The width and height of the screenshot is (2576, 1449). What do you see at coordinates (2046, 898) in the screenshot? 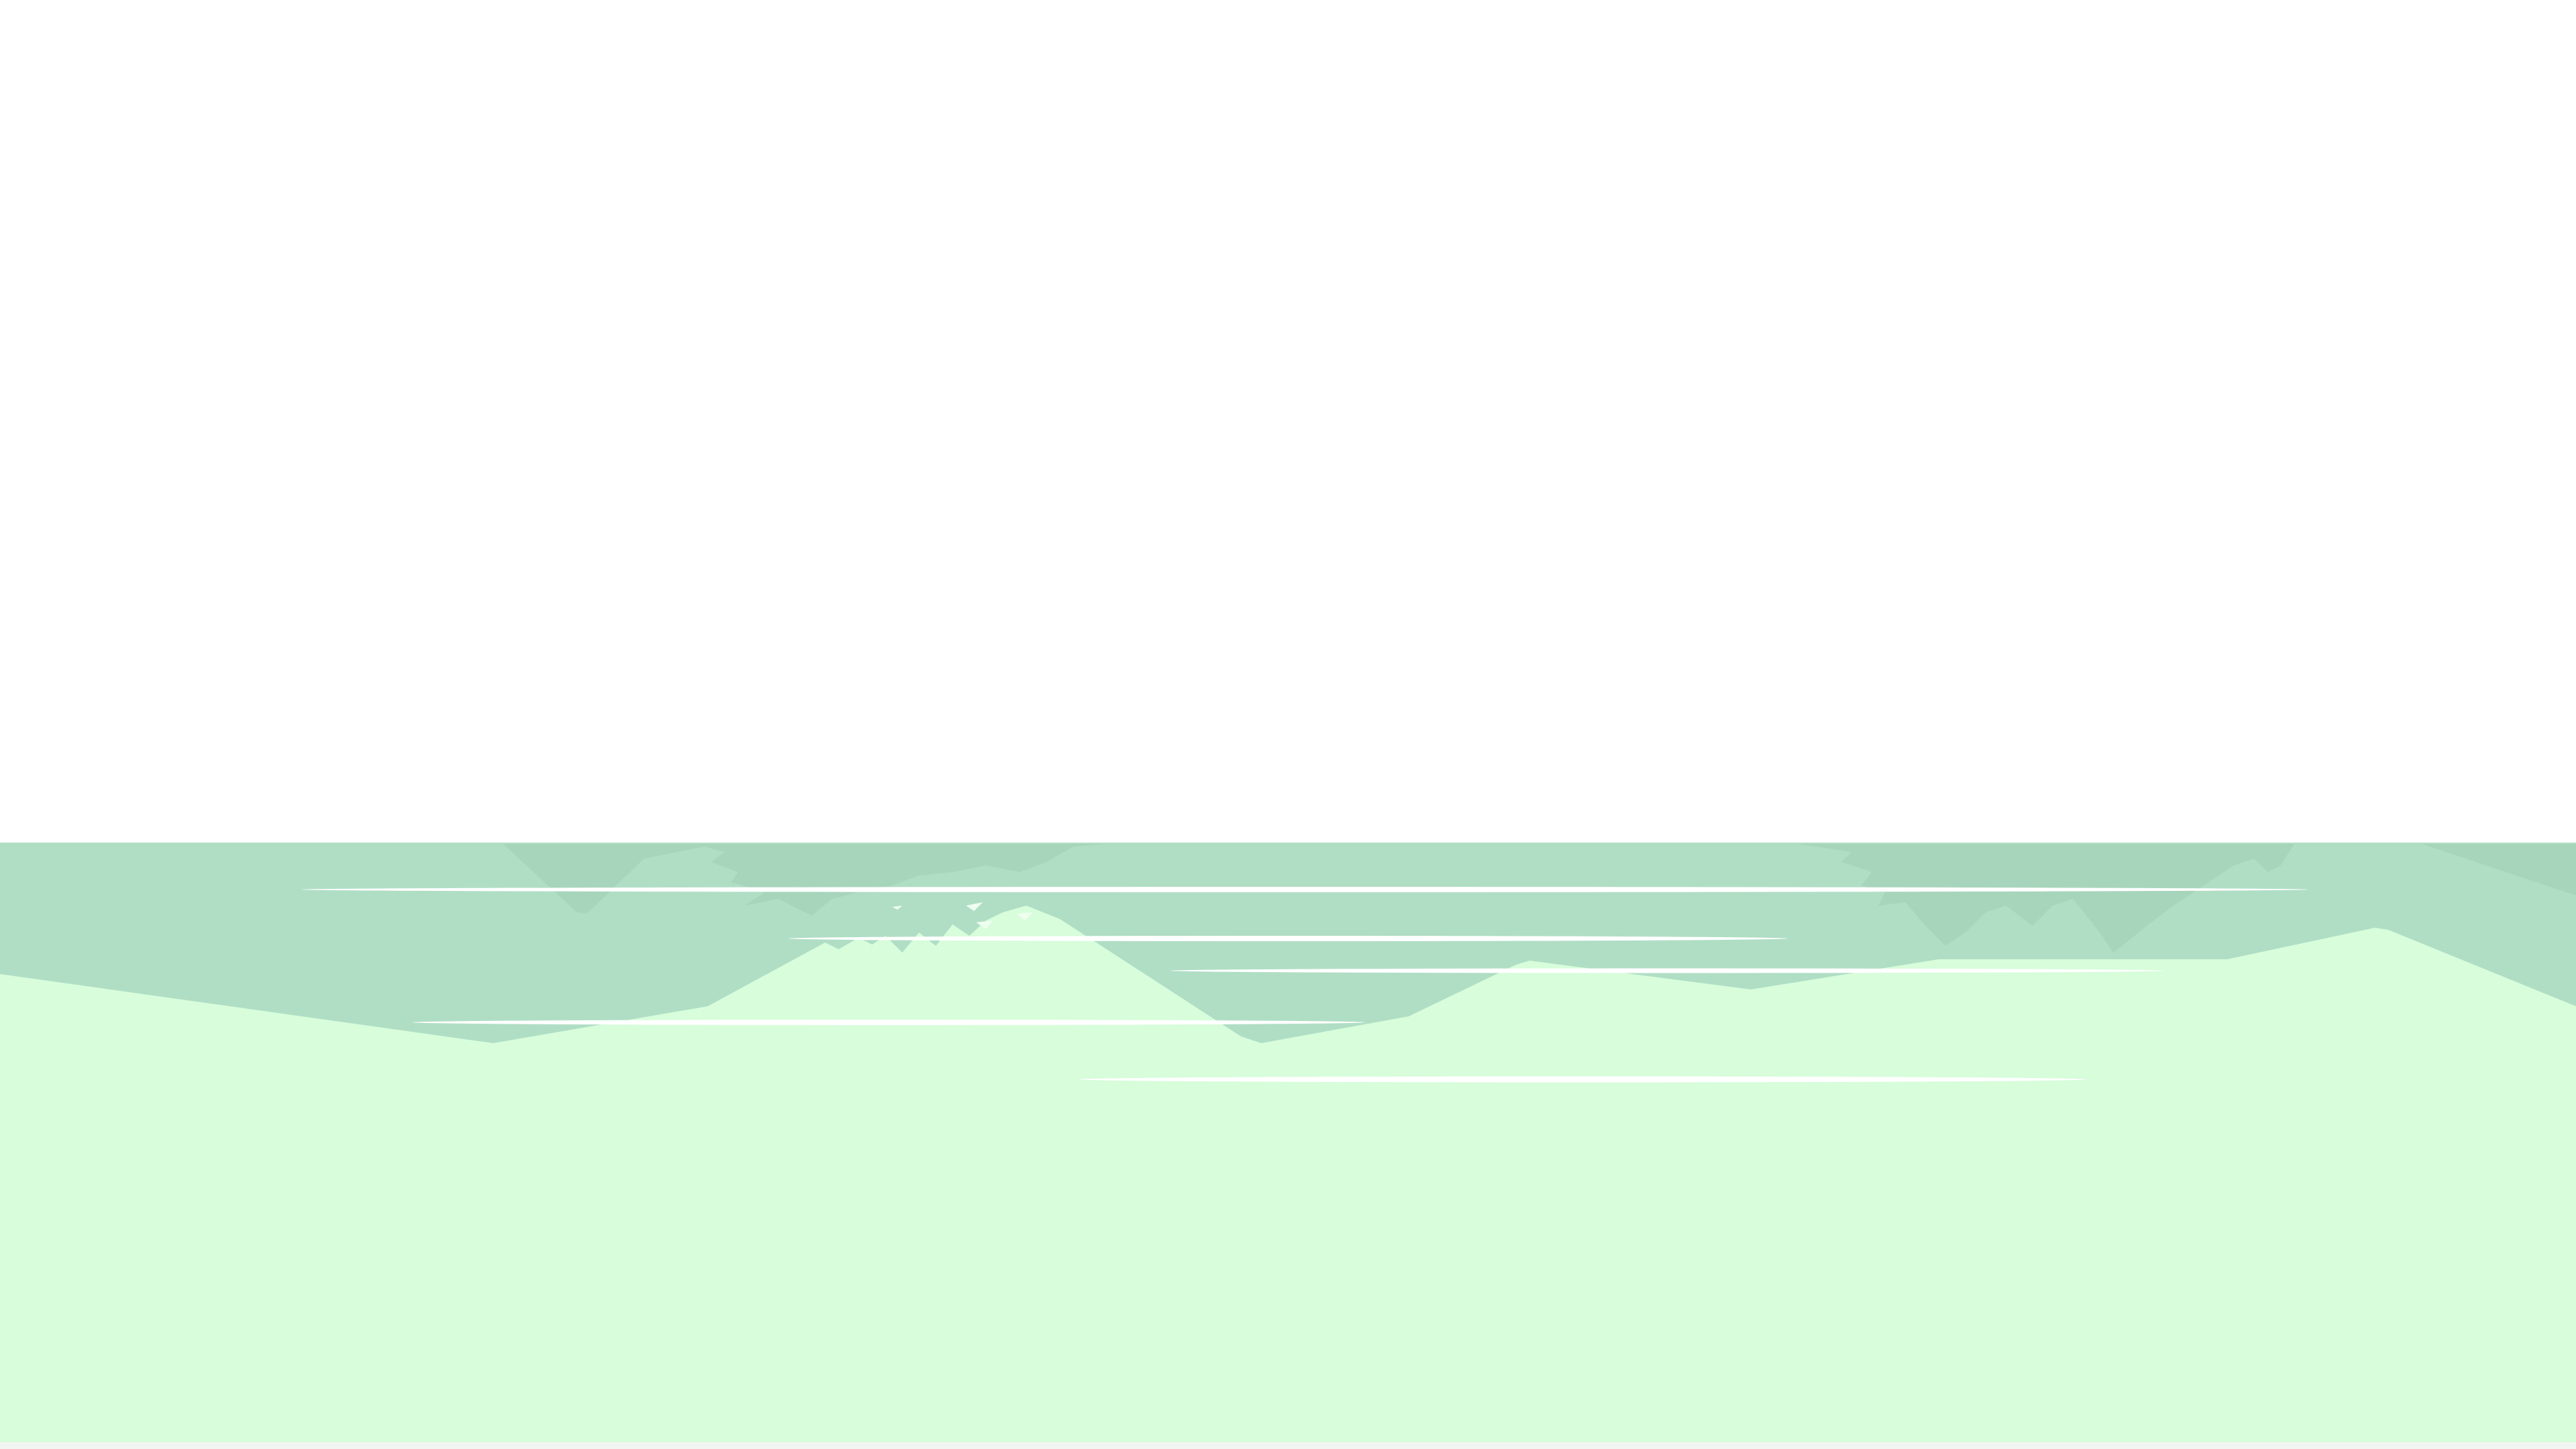
I see `right-tree-reflection` at bounding box center [2046, 898].